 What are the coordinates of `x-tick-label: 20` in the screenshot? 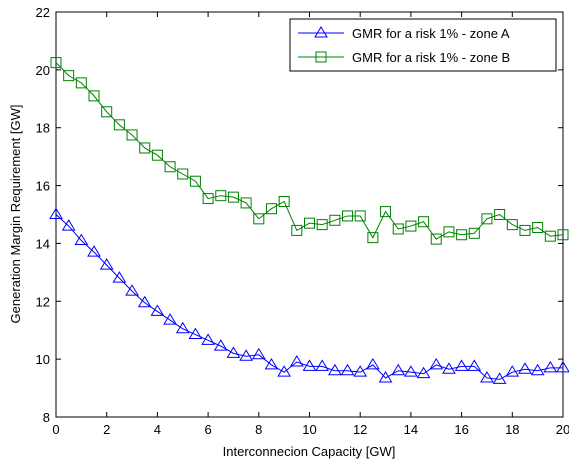 It's located at (562, 429).